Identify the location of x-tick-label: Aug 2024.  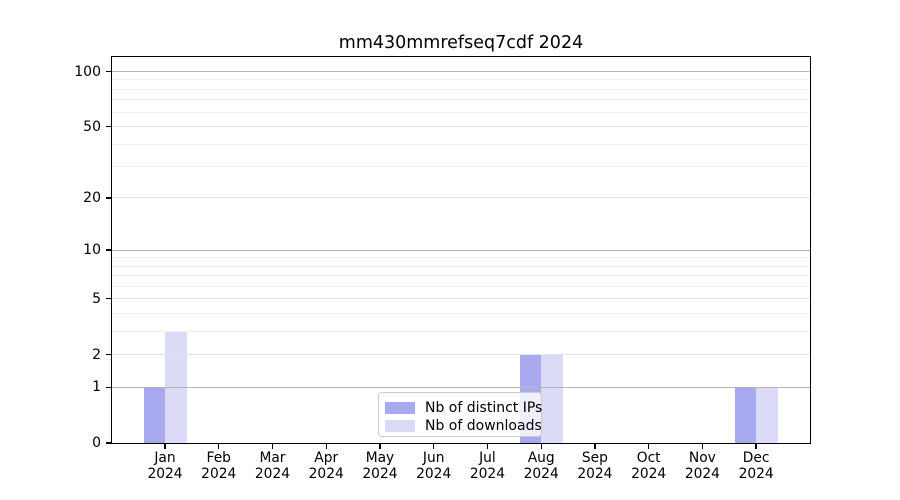
(541, 466).